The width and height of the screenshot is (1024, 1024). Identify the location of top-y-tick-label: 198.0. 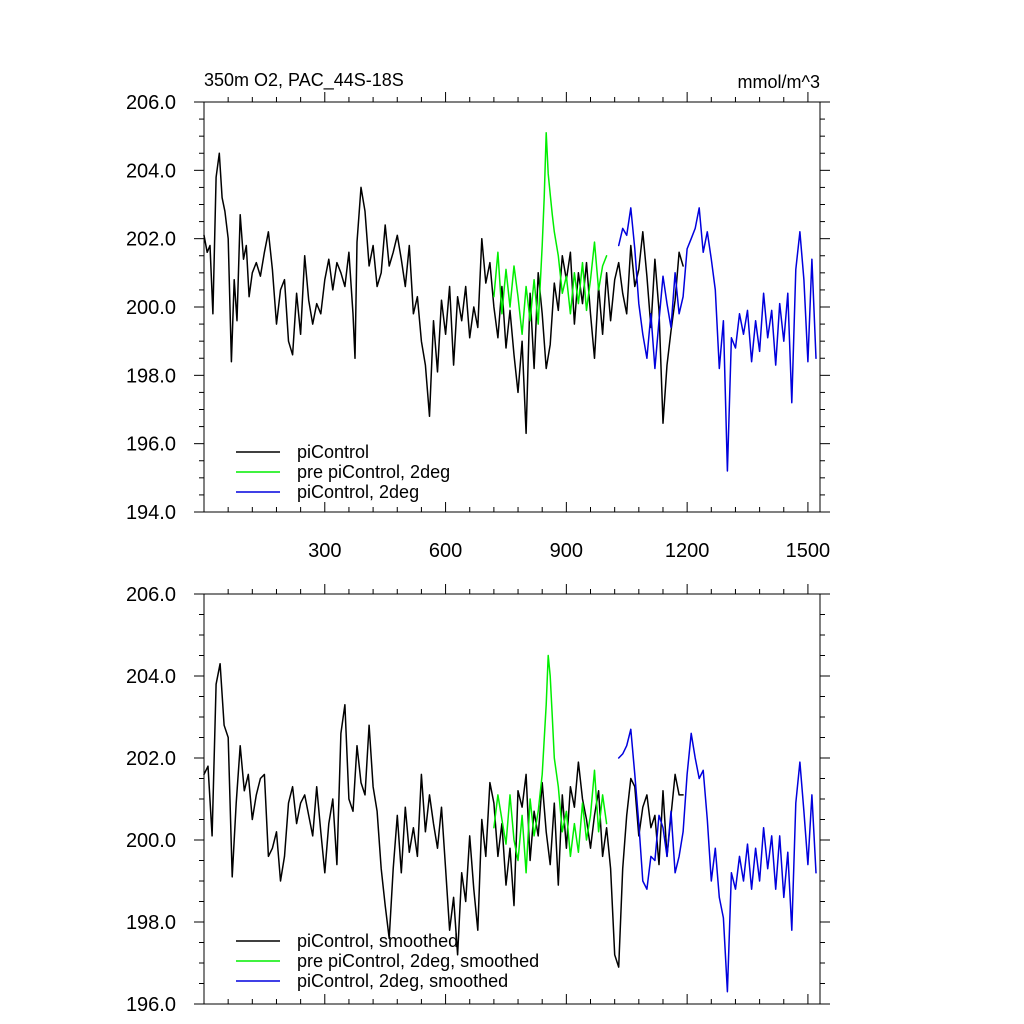
(151, 376).